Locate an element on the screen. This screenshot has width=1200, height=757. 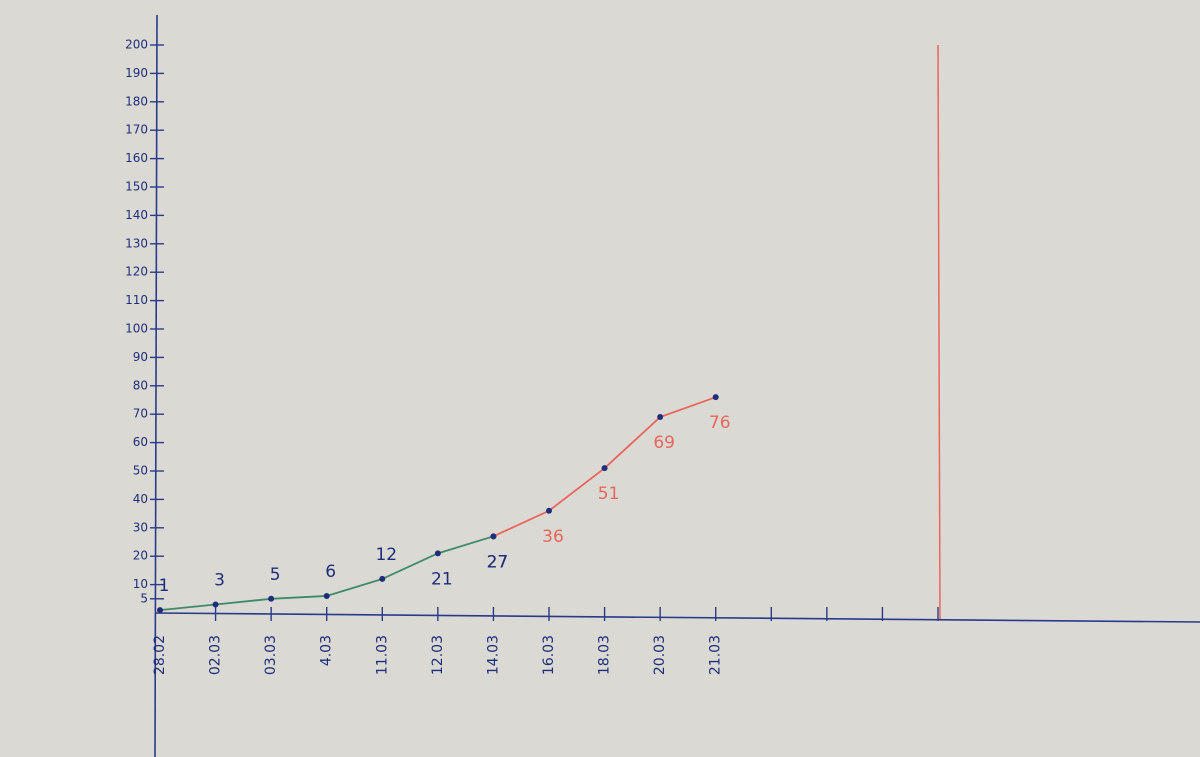
y-tick-label: 90 is located at coordinates (140, 357).